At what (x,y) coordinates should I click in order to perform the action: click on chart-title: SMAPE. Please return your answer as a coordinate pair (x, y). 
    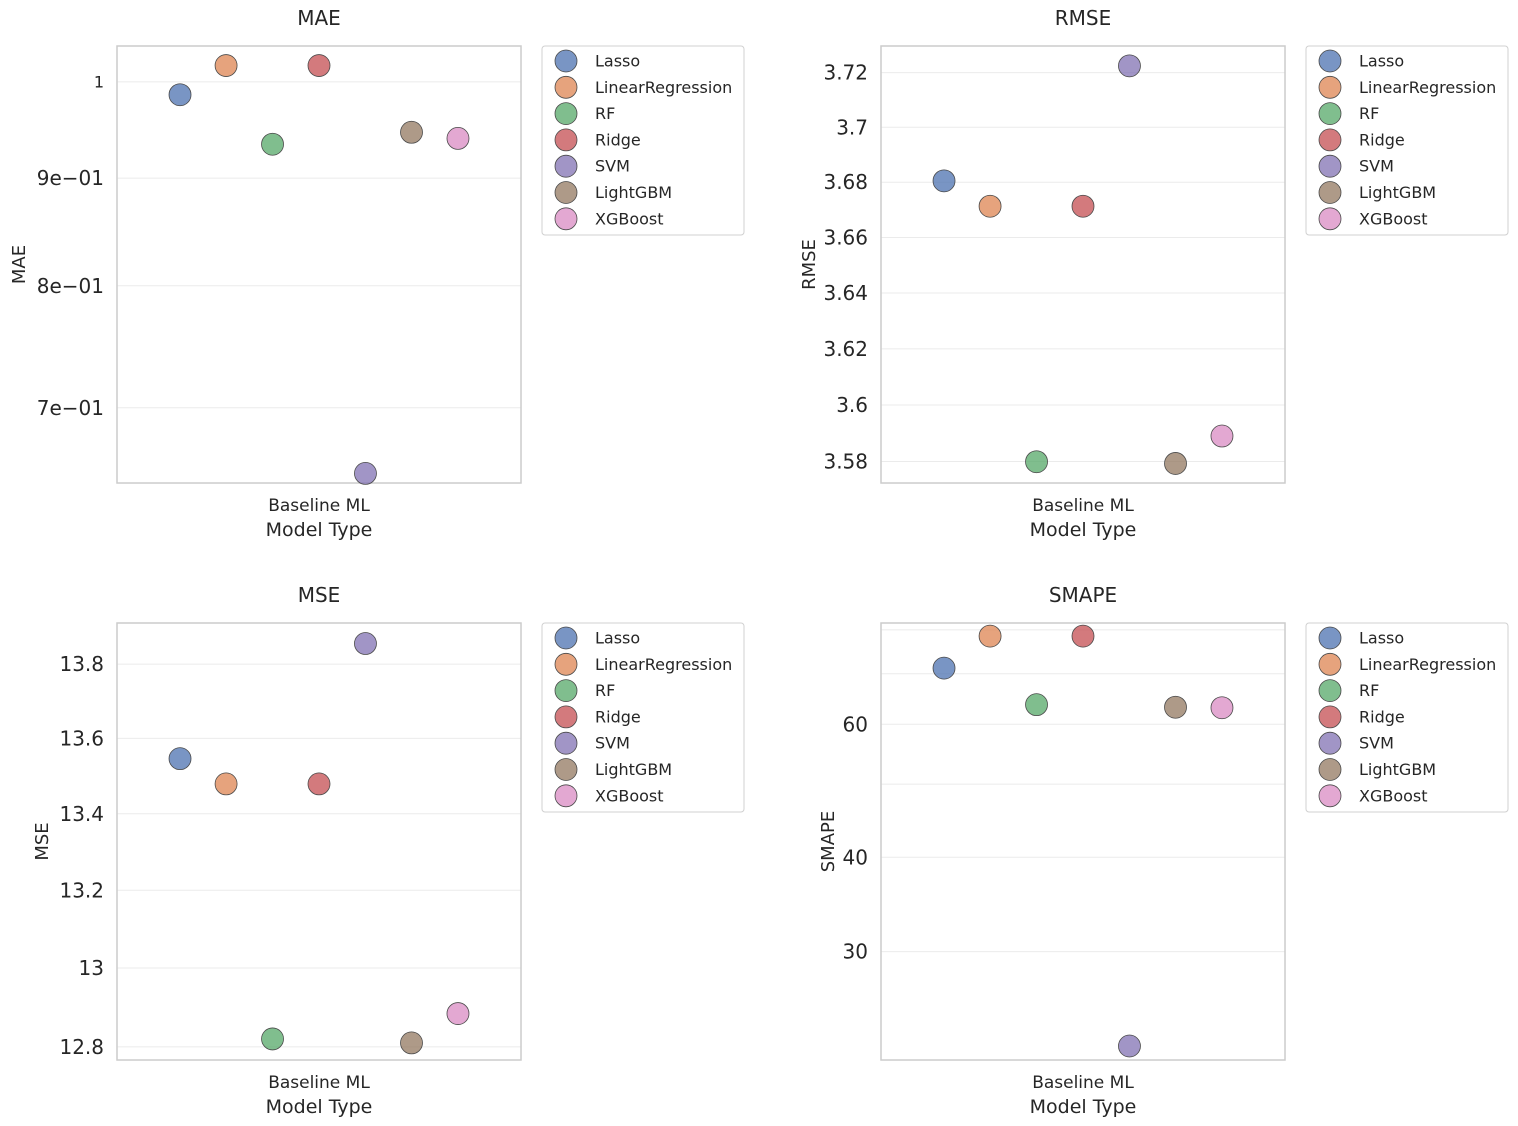
    Looking at the image, I should click on (1083, 595).